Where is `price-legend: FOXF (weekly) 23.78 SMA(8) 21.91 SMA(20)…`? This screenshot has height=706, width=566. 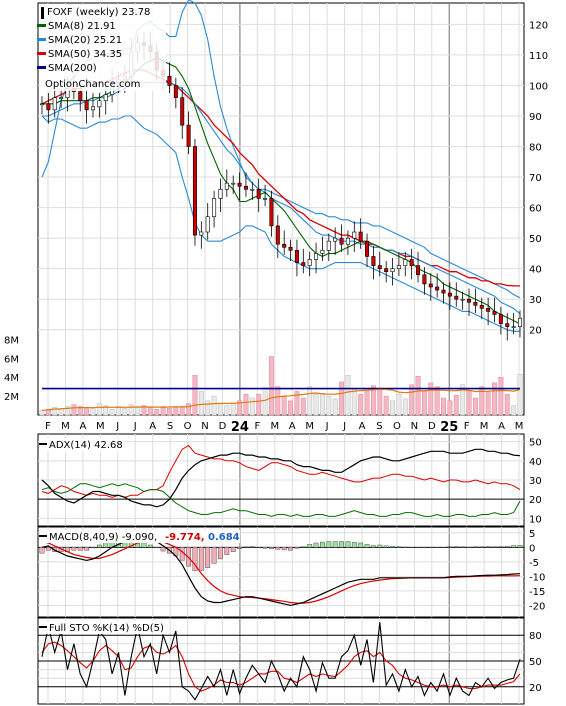 price-legend: FOXF (weekly) 23.78 SMA(8) 21.91 SMA(20)… is located at coordinates (101, 48).